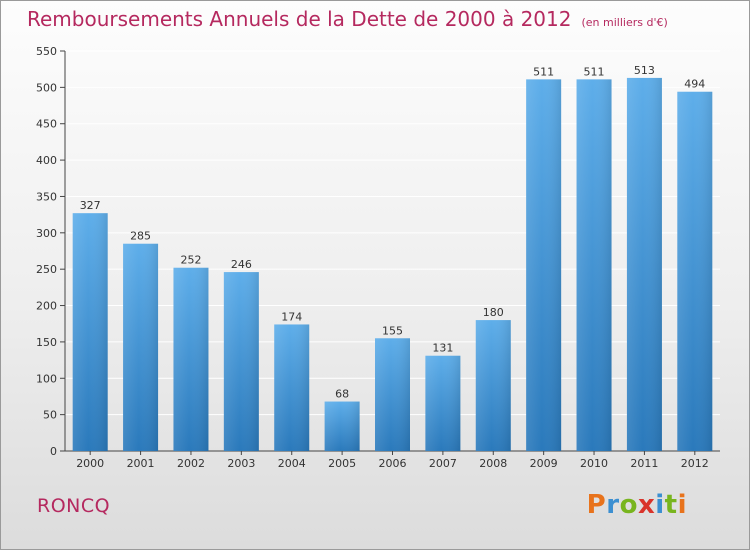 This screenshot has width=750, height=550. Describe the element at coordinates (190, 260) in the screenshot. I see `value-label-2002: 252` at that location.